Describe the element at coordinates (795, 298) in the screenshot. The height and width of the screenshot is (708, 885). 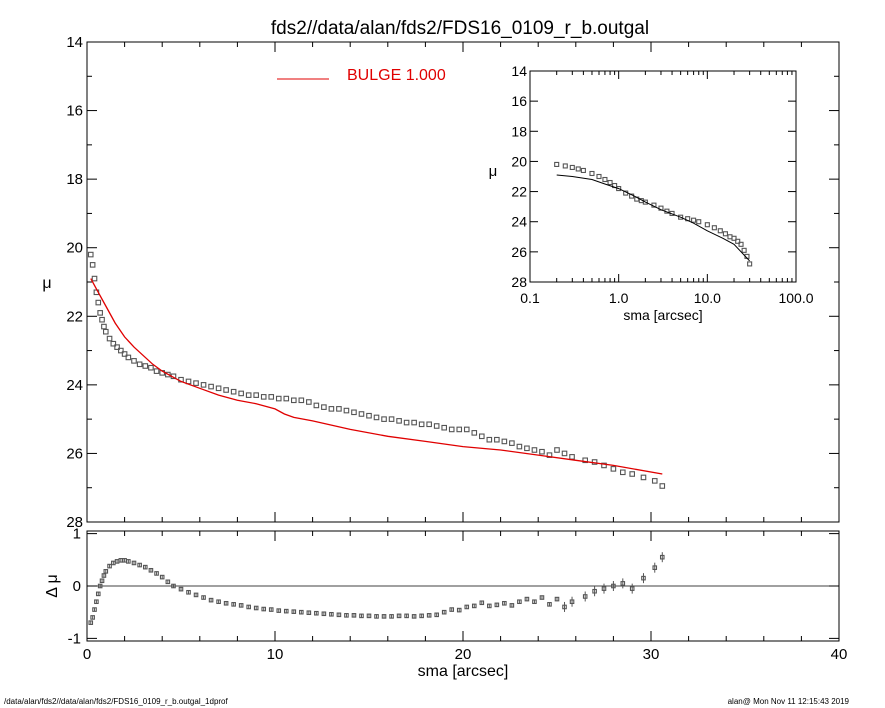
I see `inset-x-tick-label: 100.0` at that location.